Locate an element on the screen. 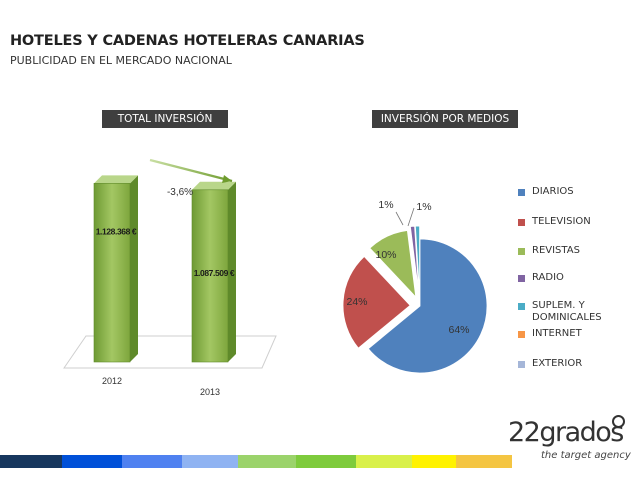 This screenshot has width=638, height=479. bar-value-label: 1.087.509 € is located at coordinates (214, 273).